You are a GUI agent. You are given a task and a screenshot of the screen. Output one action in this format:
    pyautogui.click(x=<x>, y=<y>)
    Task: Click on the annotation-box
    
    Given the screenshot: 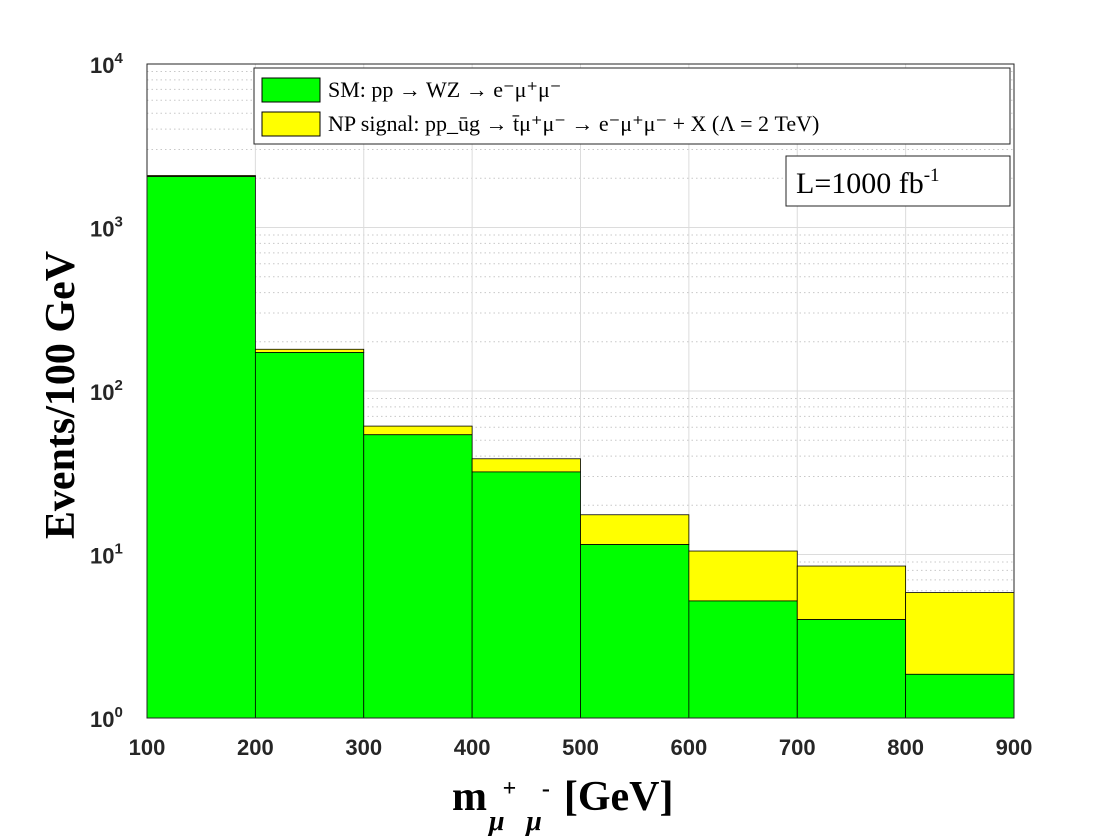 What is the action you would take?
    pyautogui.click(x=898, y=181)
    